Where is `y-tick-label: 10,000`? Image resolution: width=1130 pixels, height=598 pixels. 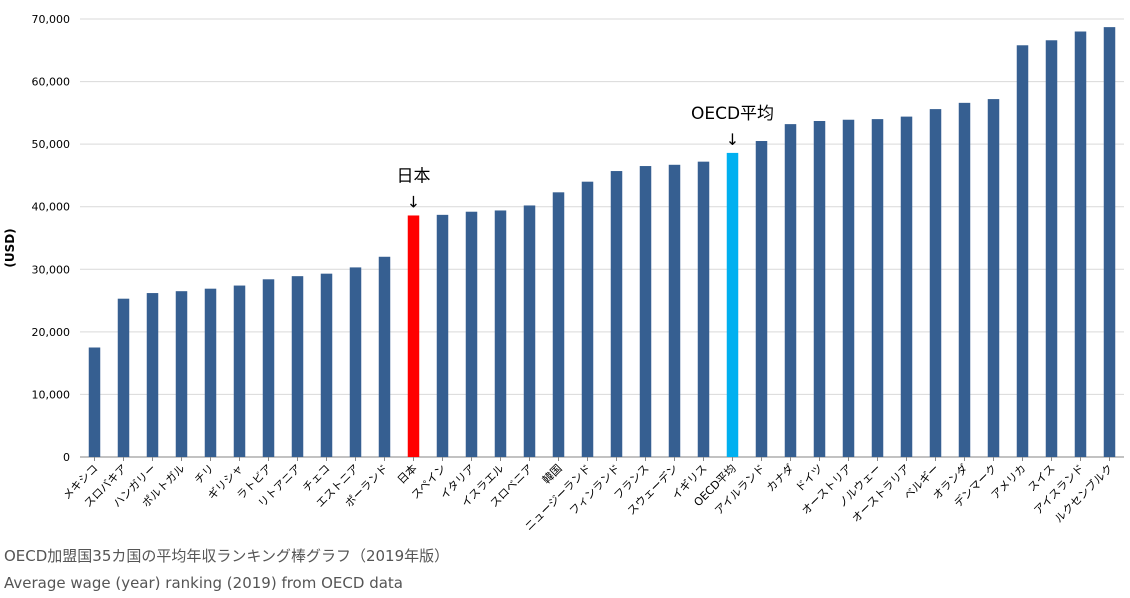
y-tick-label: 10,000 is located at coordinates (51, 394).